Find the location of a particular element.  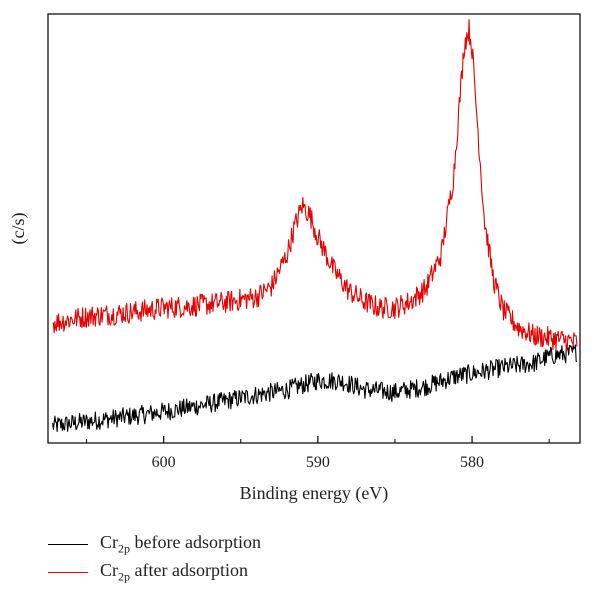

x-tick-label: 590 is located at coordinates (318, 462).